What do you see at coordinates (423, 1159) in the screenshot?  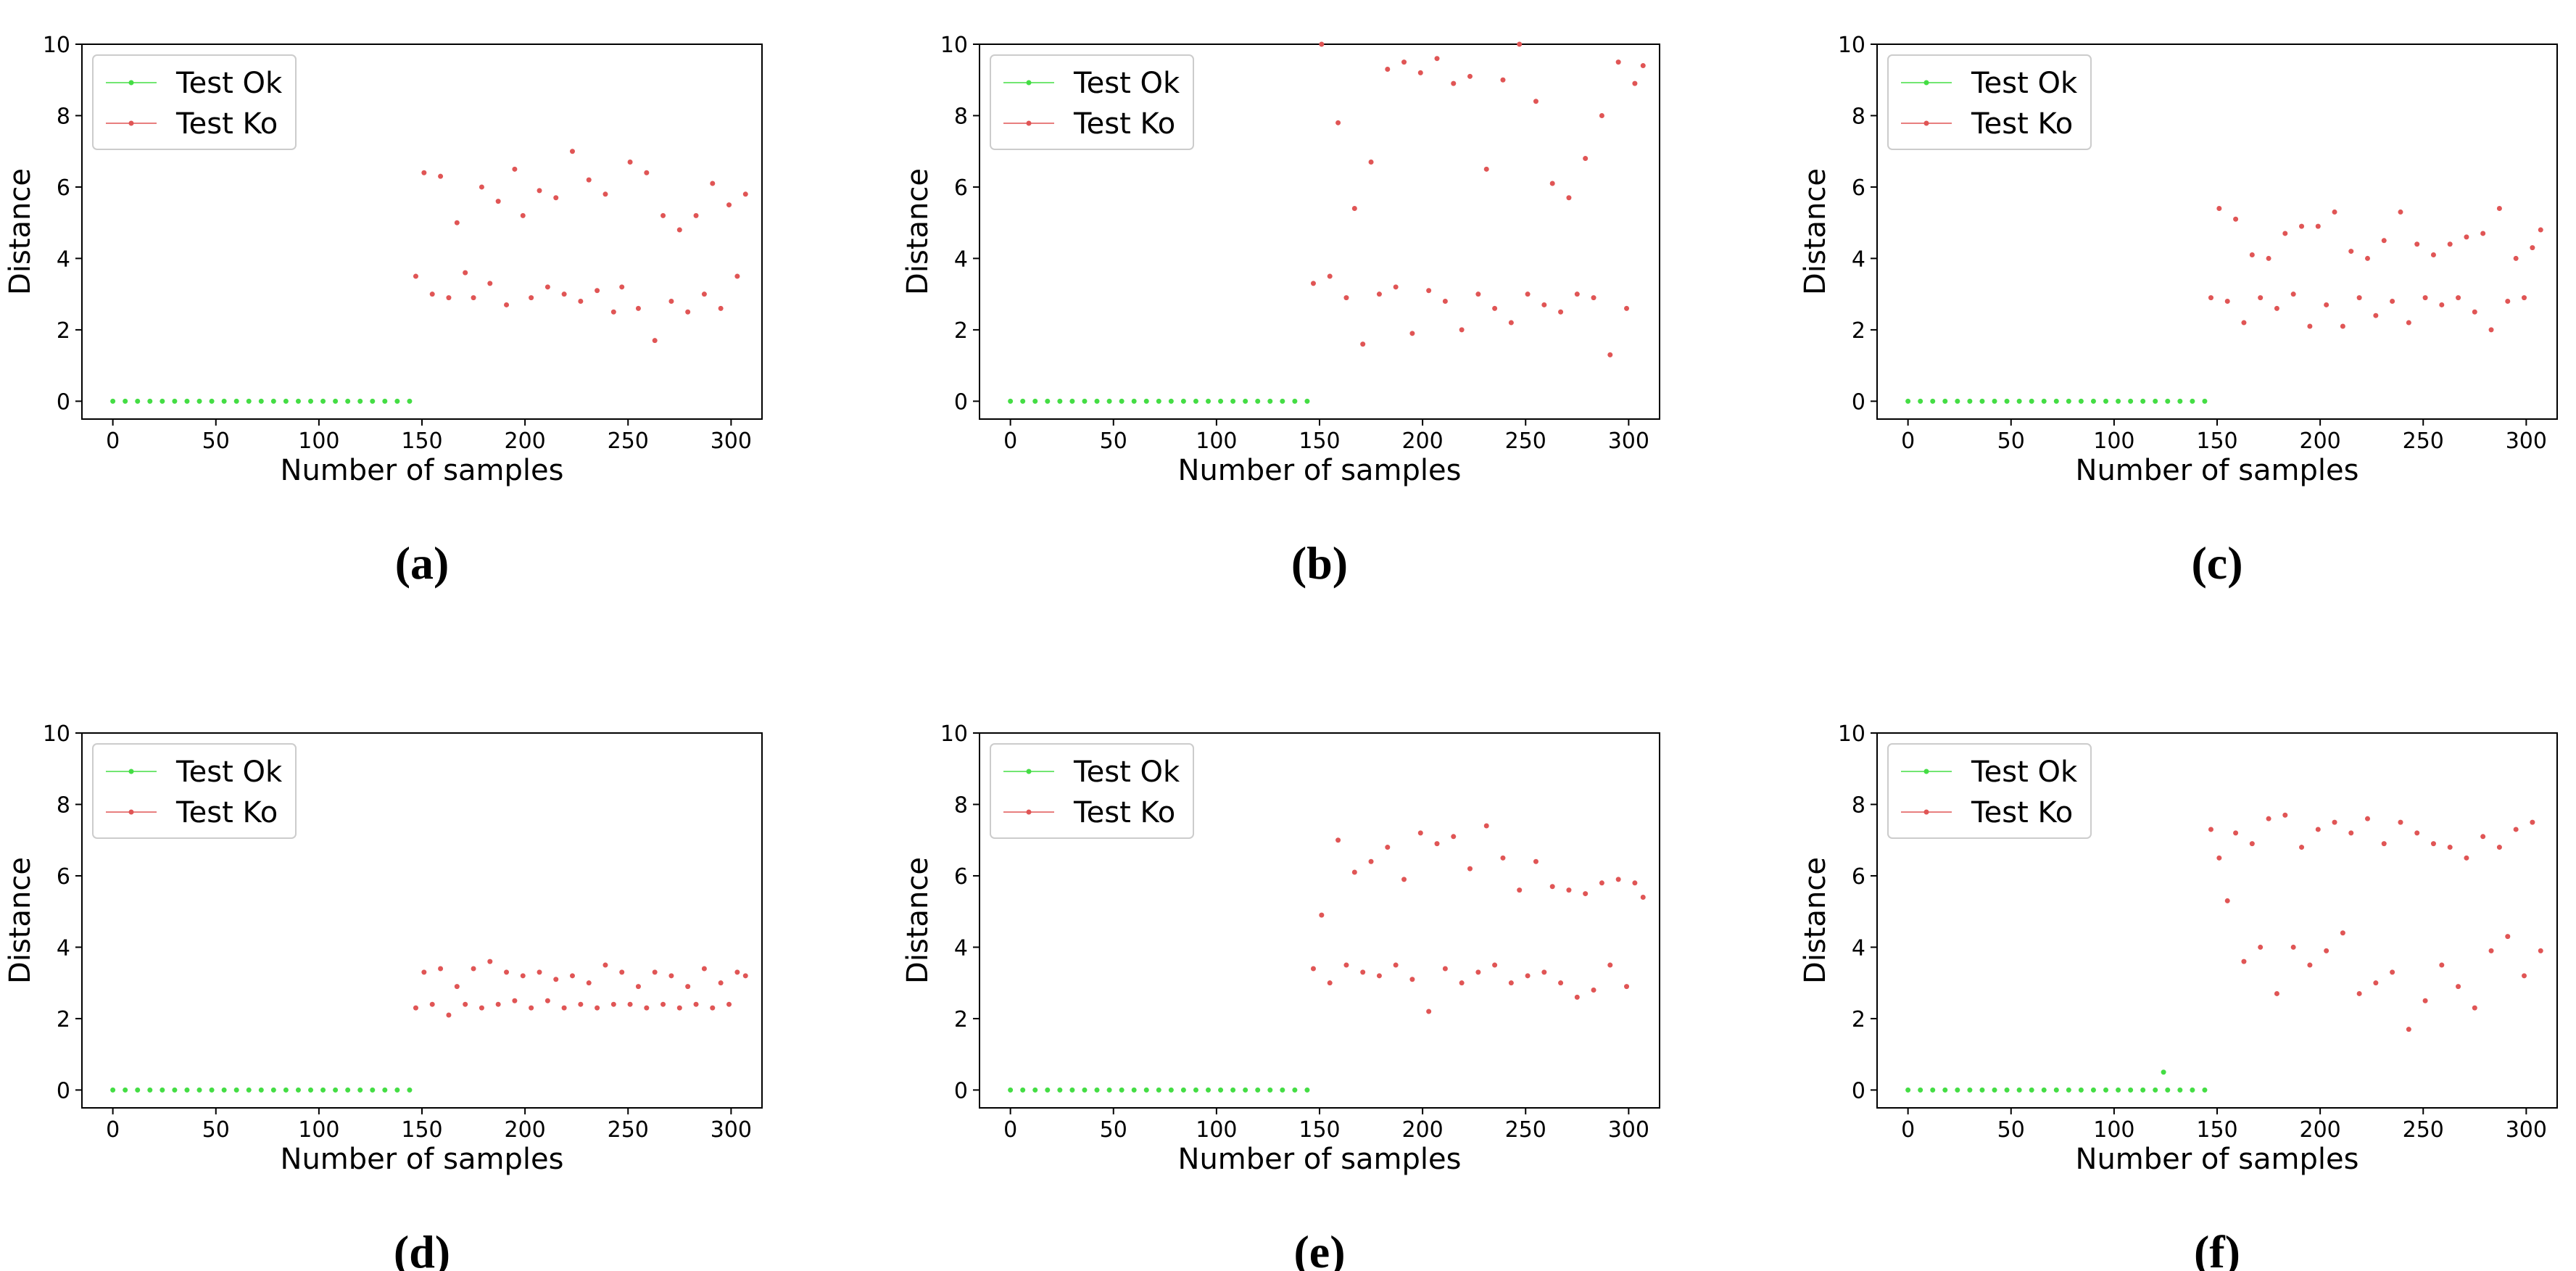 I see `x-axis-label: Number of samples` at bounding box center [423, 1159].